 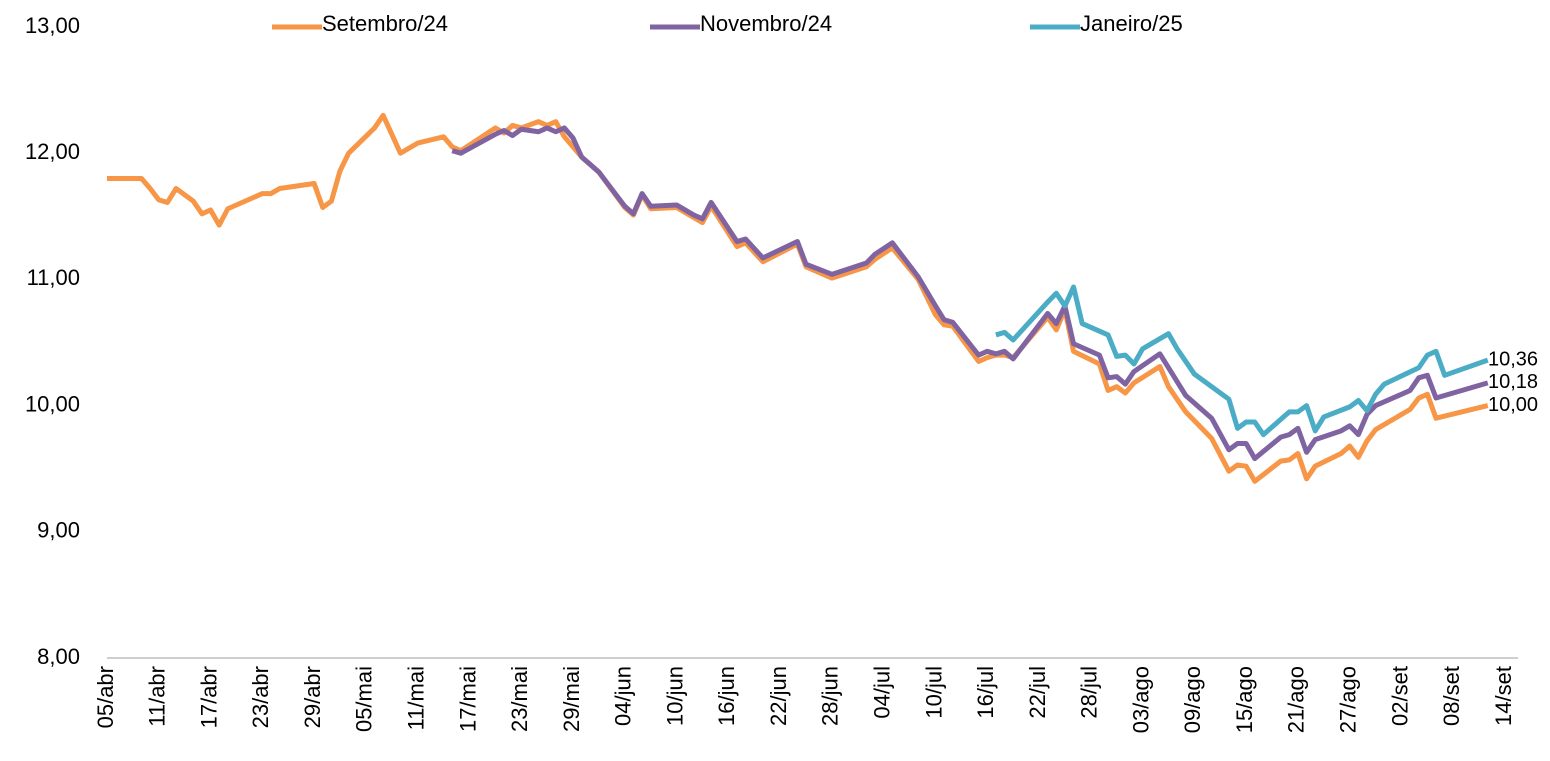 What do you see at coordinates (52, 151) in the screenshot?
I see `y-tick-label: 12,00` at bounding box center [52, 151].